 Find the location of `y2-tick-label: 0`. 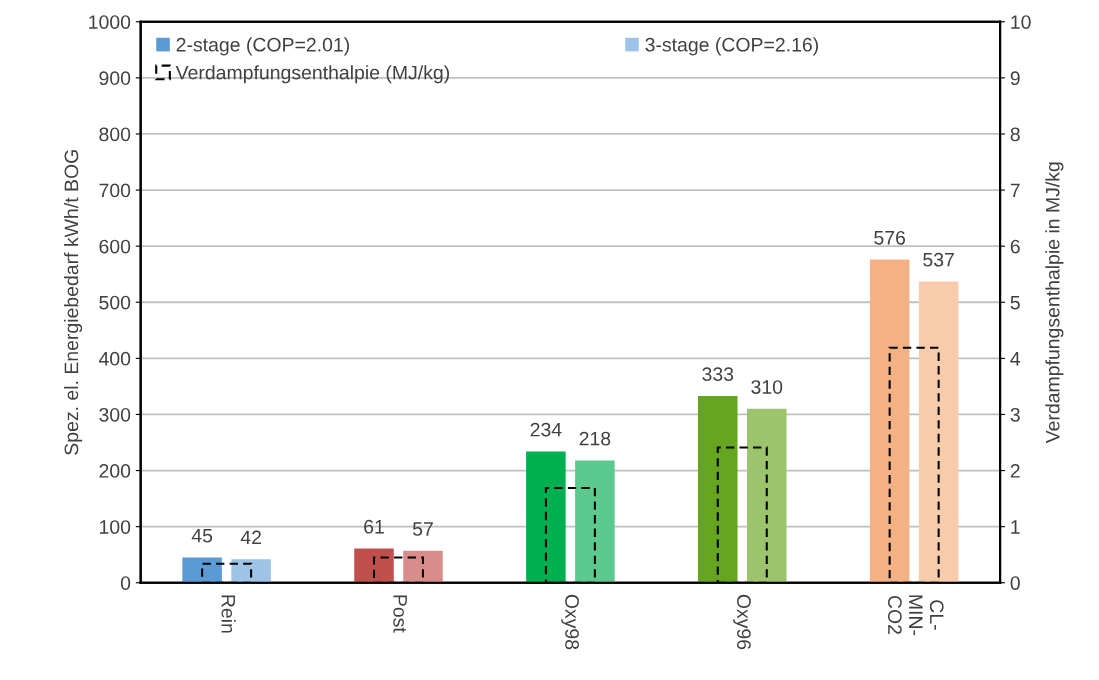

y2-tick-label: 0 is located at coordinates (1015, 583).